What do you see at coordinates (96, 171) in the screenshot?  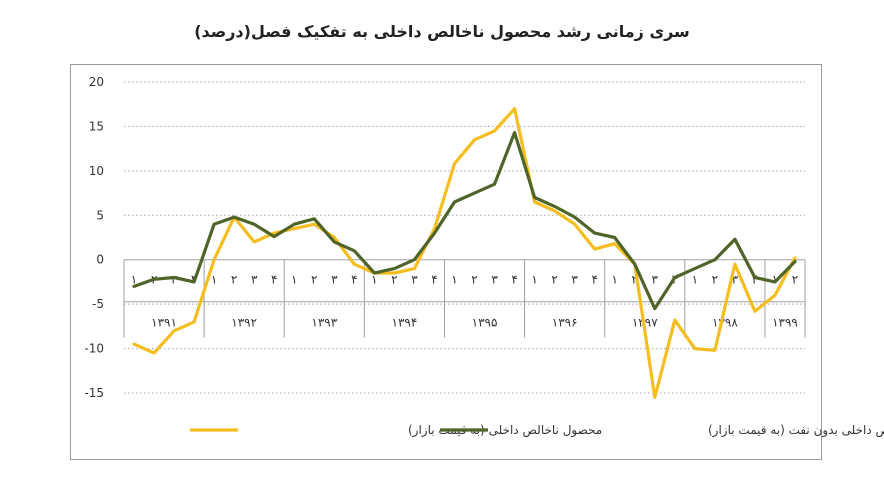 I see `y-tick-label: 10` at bounding box center [96, 171].